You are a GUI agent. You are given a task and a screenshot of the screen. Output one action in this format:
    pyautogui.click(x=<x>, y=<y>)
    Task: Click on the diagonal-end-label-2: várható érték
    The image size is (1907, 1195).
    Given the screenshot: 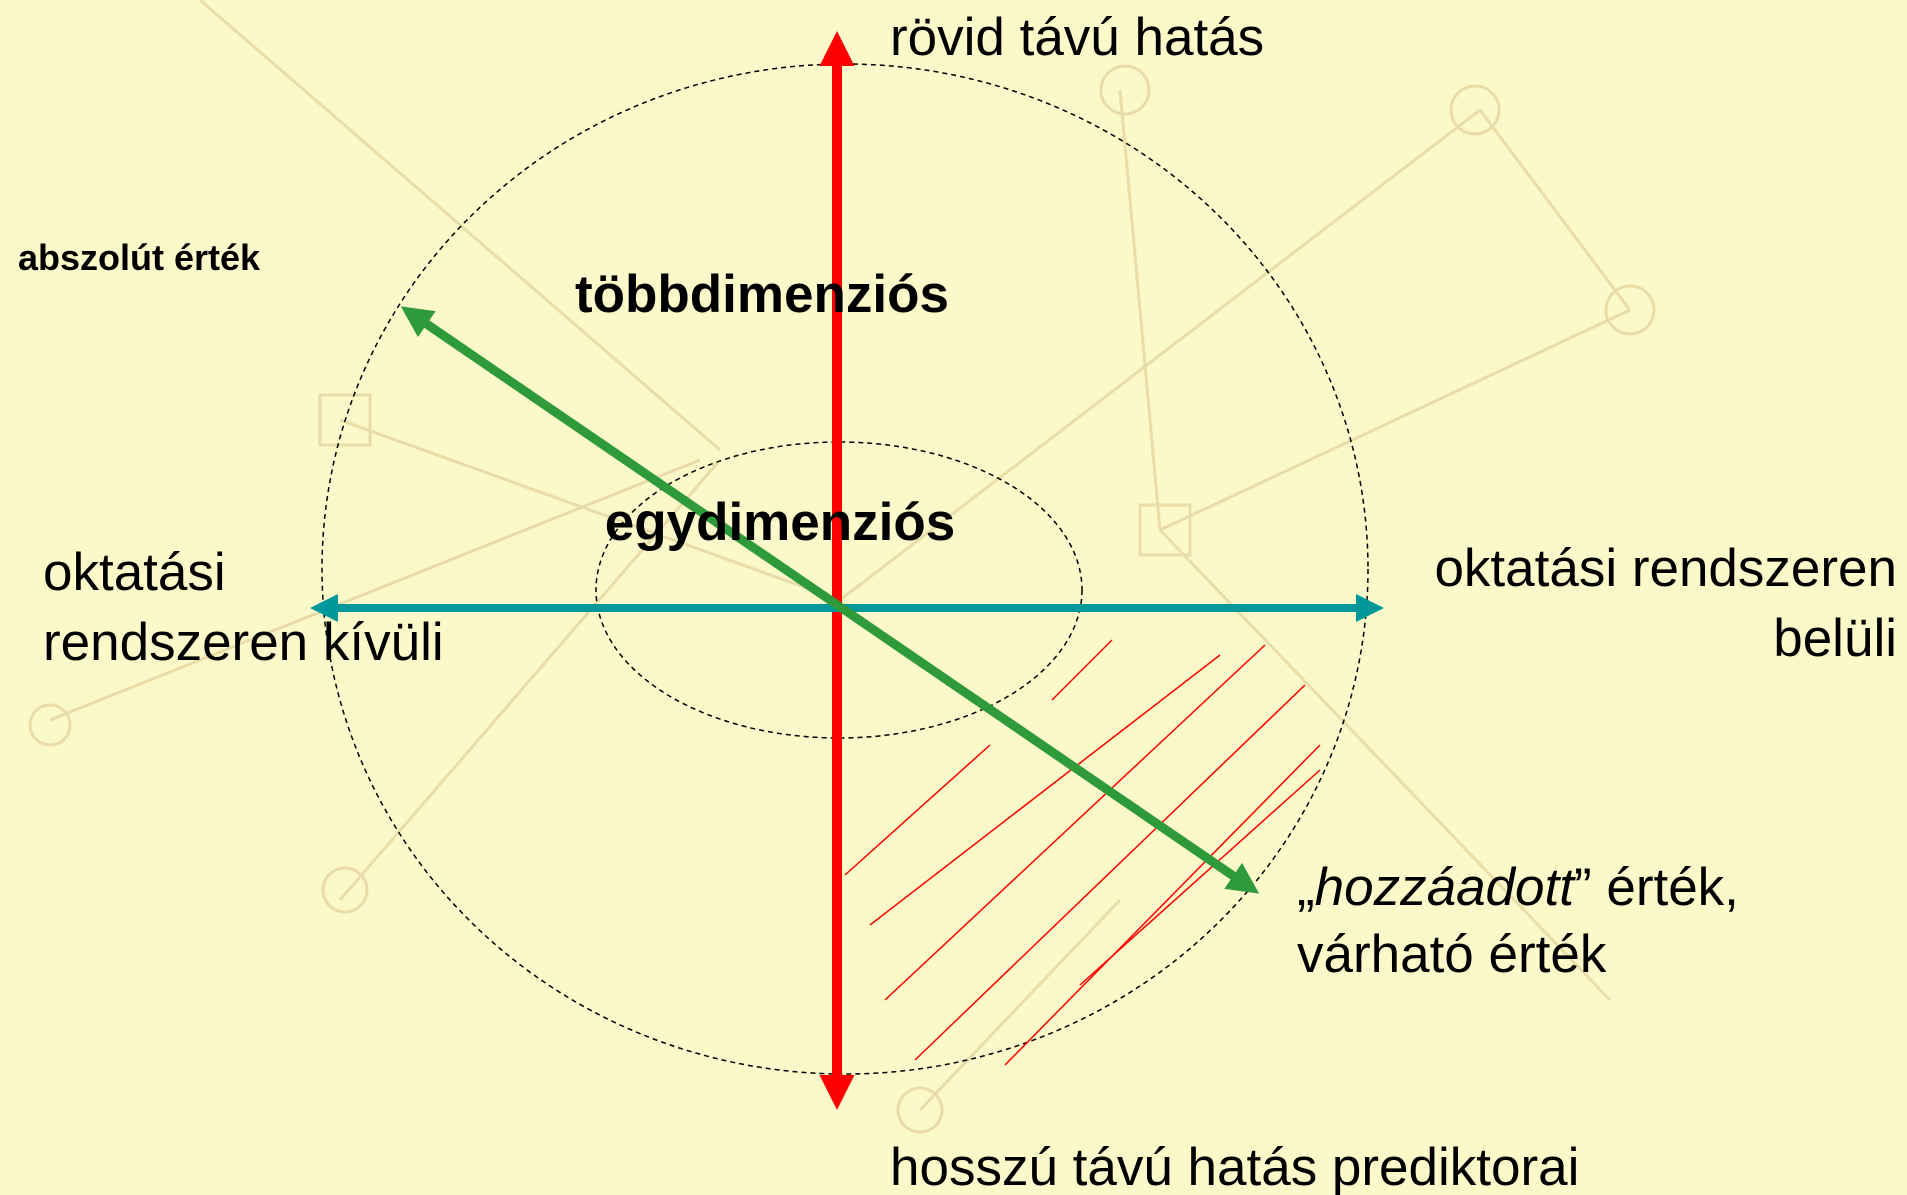 What is the action you would take?
    pyautogui.click(x=1452, y=954)
    